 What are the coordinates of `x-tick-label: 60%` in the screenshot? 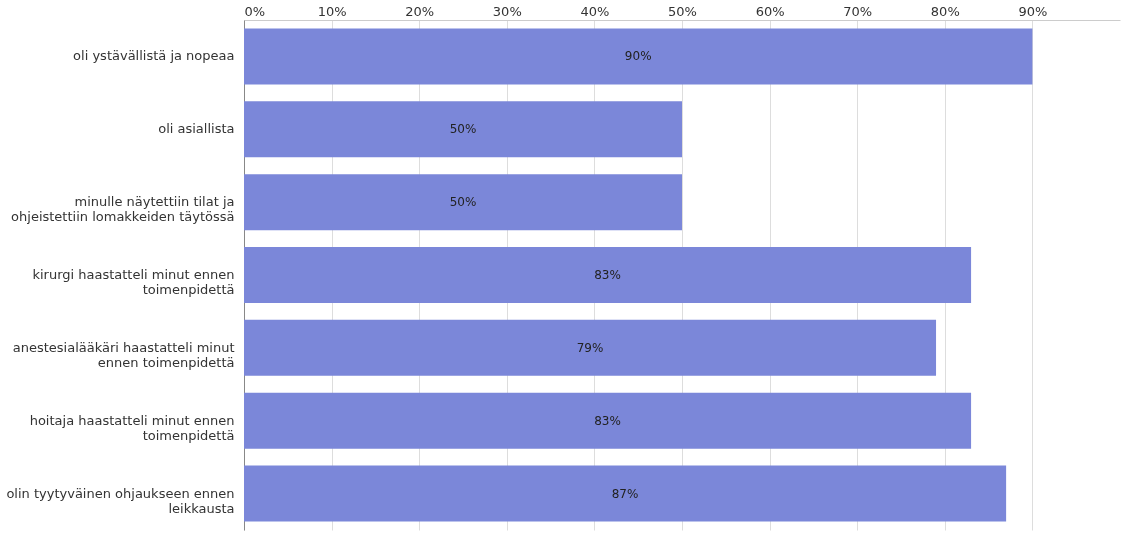 It's located at (770, 11).